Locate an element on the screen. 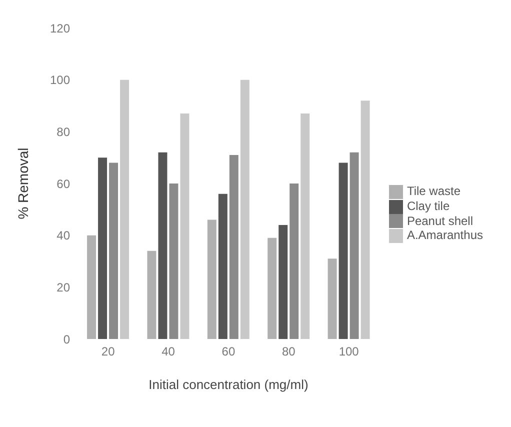 The image size is (511, 427). y-tick-label: 120 is located at coordinates (60, 28).